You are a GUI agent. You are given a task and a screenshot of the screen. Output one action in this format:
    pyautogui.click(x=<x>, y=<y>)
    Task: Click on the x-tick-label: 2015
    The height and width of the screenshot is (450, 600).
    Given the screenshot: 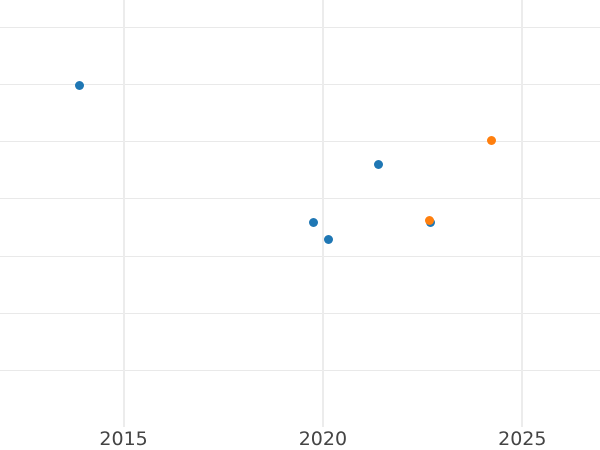 What is the action you would take?
    pyautogui.click(x=123, y=439)
    